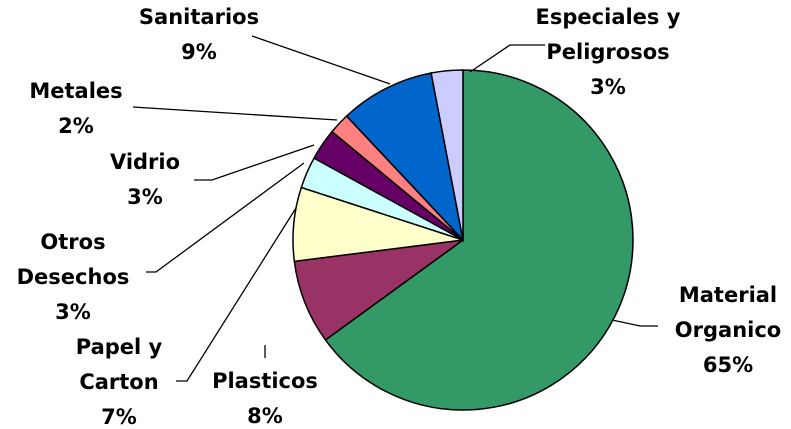  Describe the element at coordinates (145, 162) in the screenshot. I see `slice-label: Vidrio` at that location.